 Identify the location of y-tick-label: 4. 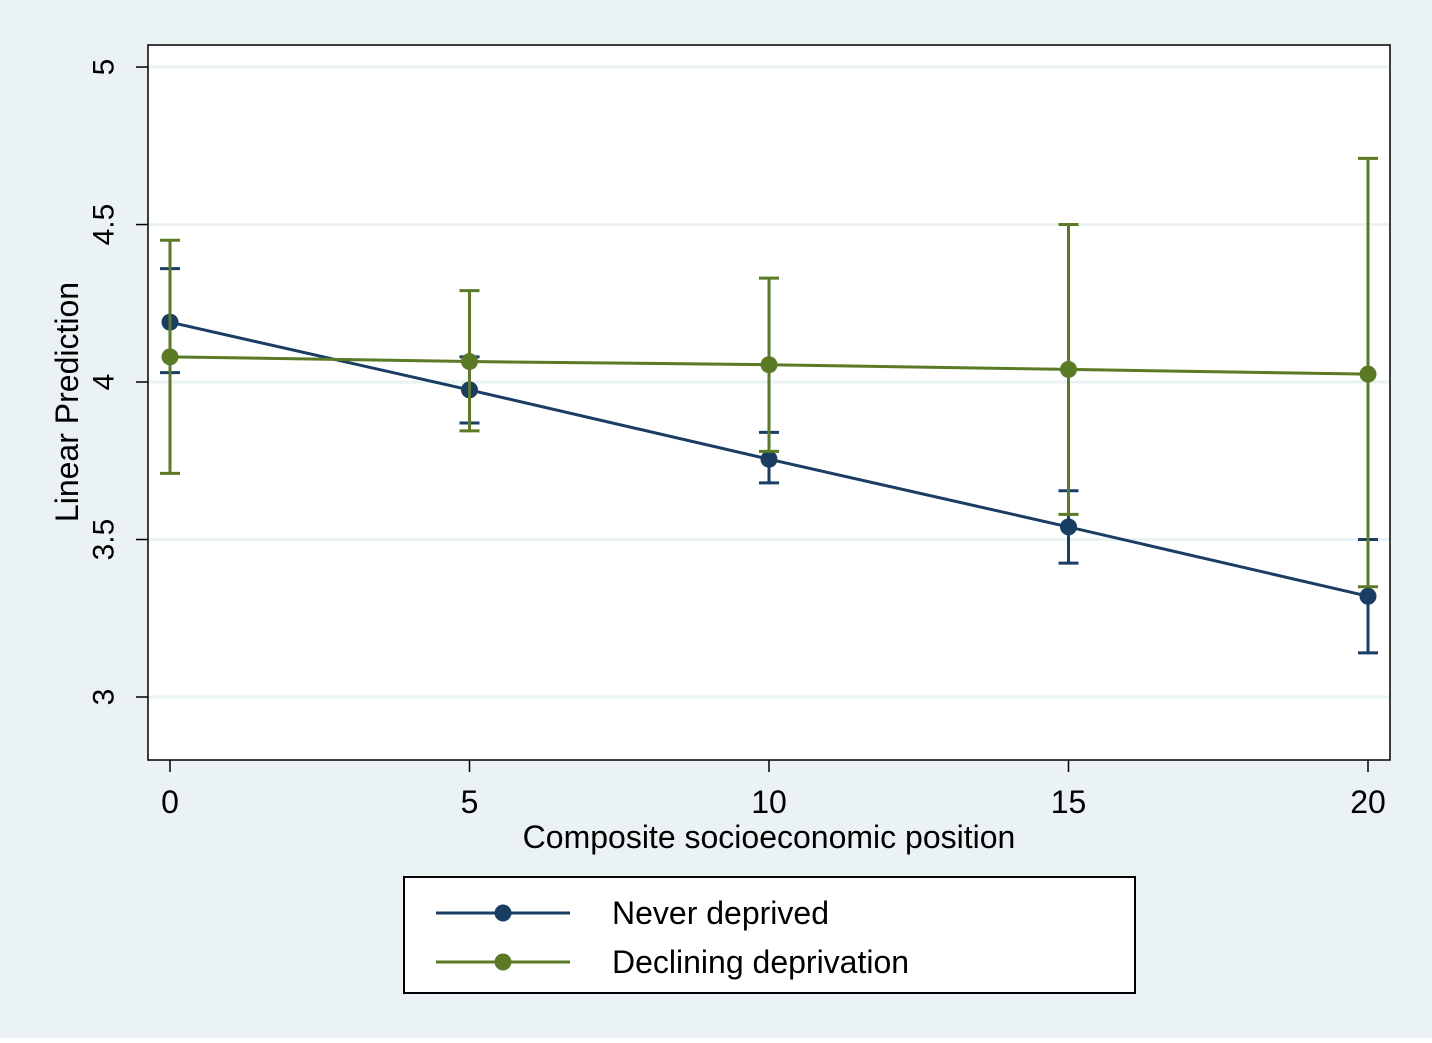
(104, 382).